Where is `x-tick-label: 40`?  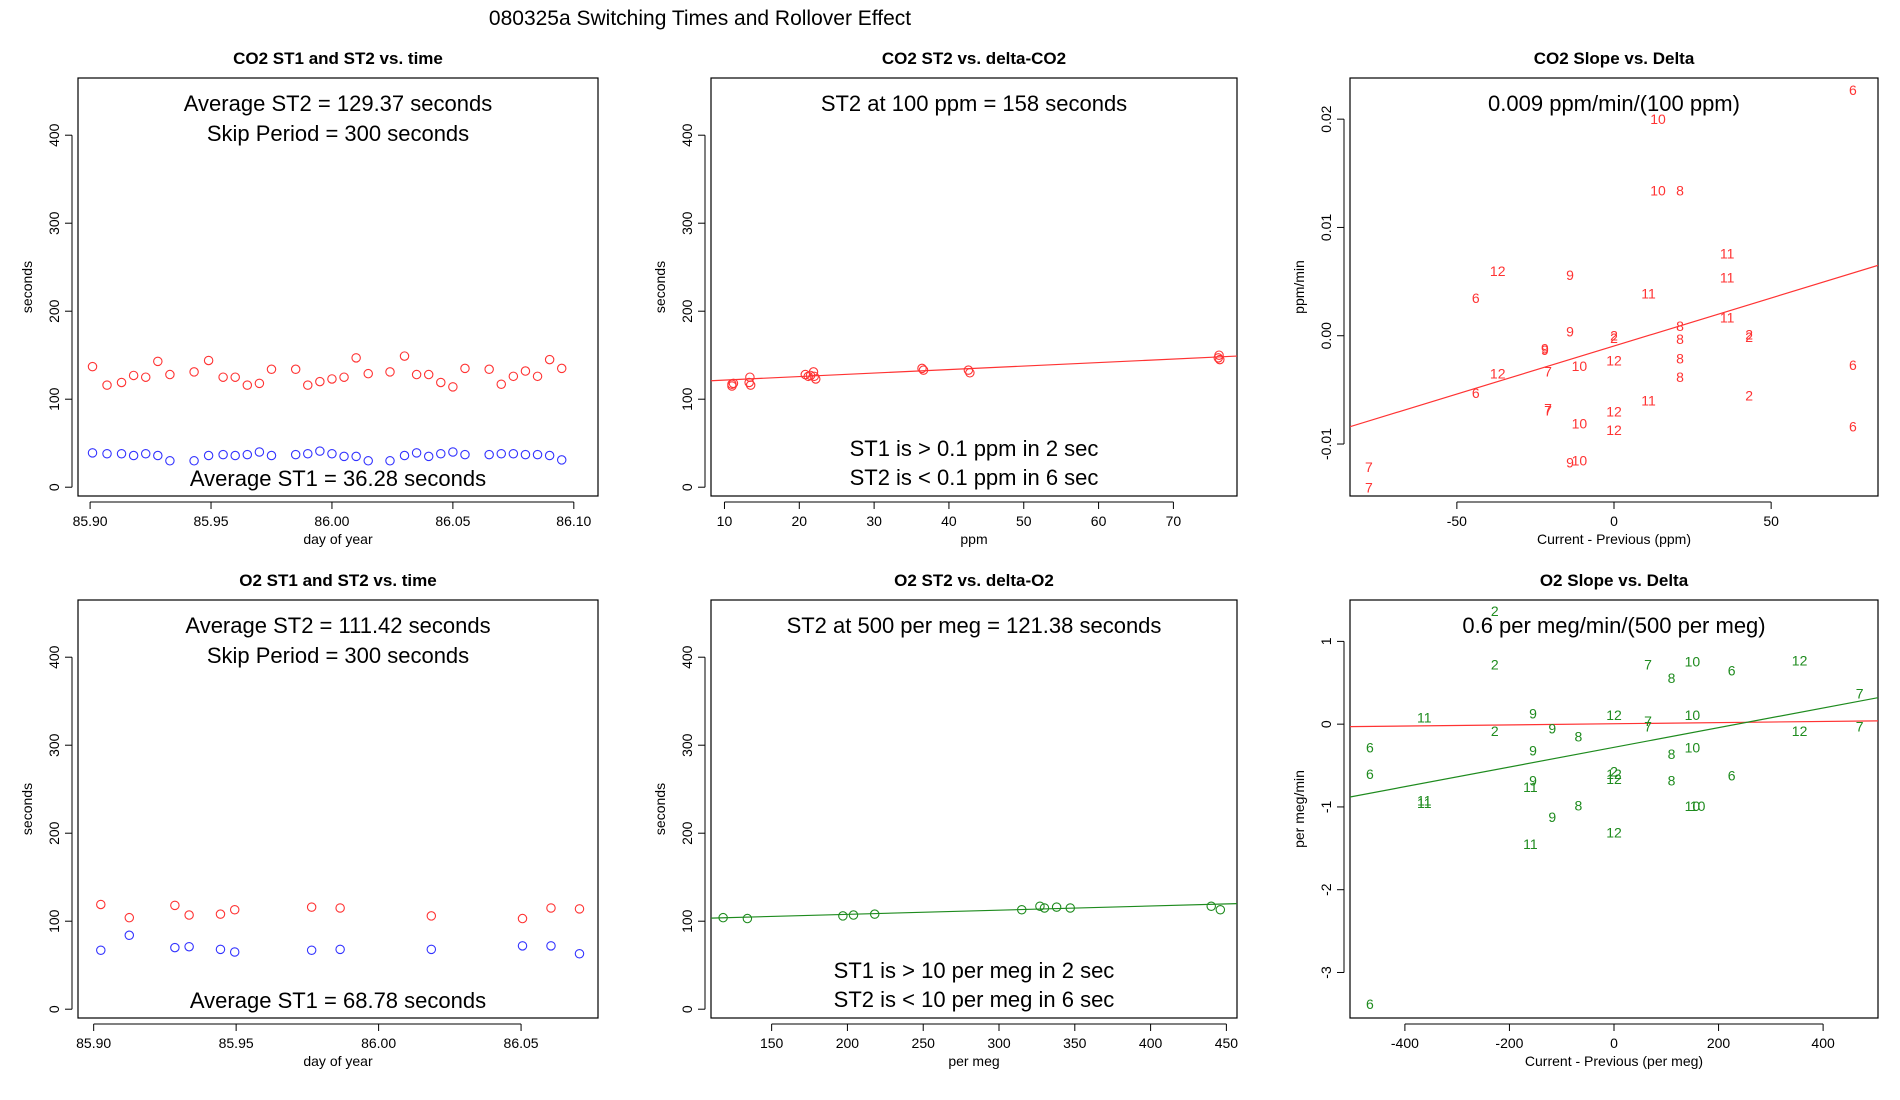
x-tick-label: 40 is located at coordinates (949, 521).